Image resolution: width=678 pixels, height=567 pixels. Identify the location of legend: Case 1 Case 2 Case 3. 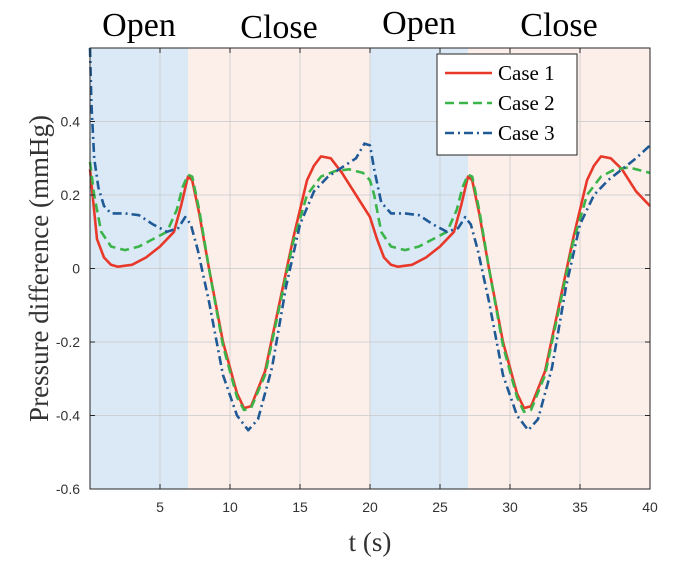
(507, 104).